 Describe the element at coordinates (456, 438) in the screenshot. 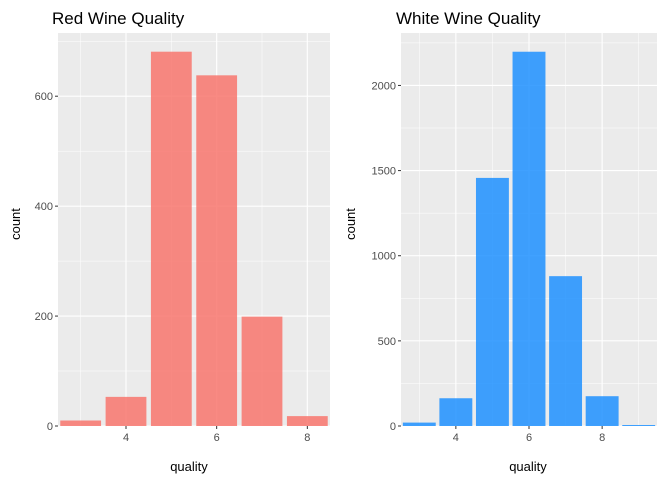

I see `white-wine-x-tick-label: 4` at that location.